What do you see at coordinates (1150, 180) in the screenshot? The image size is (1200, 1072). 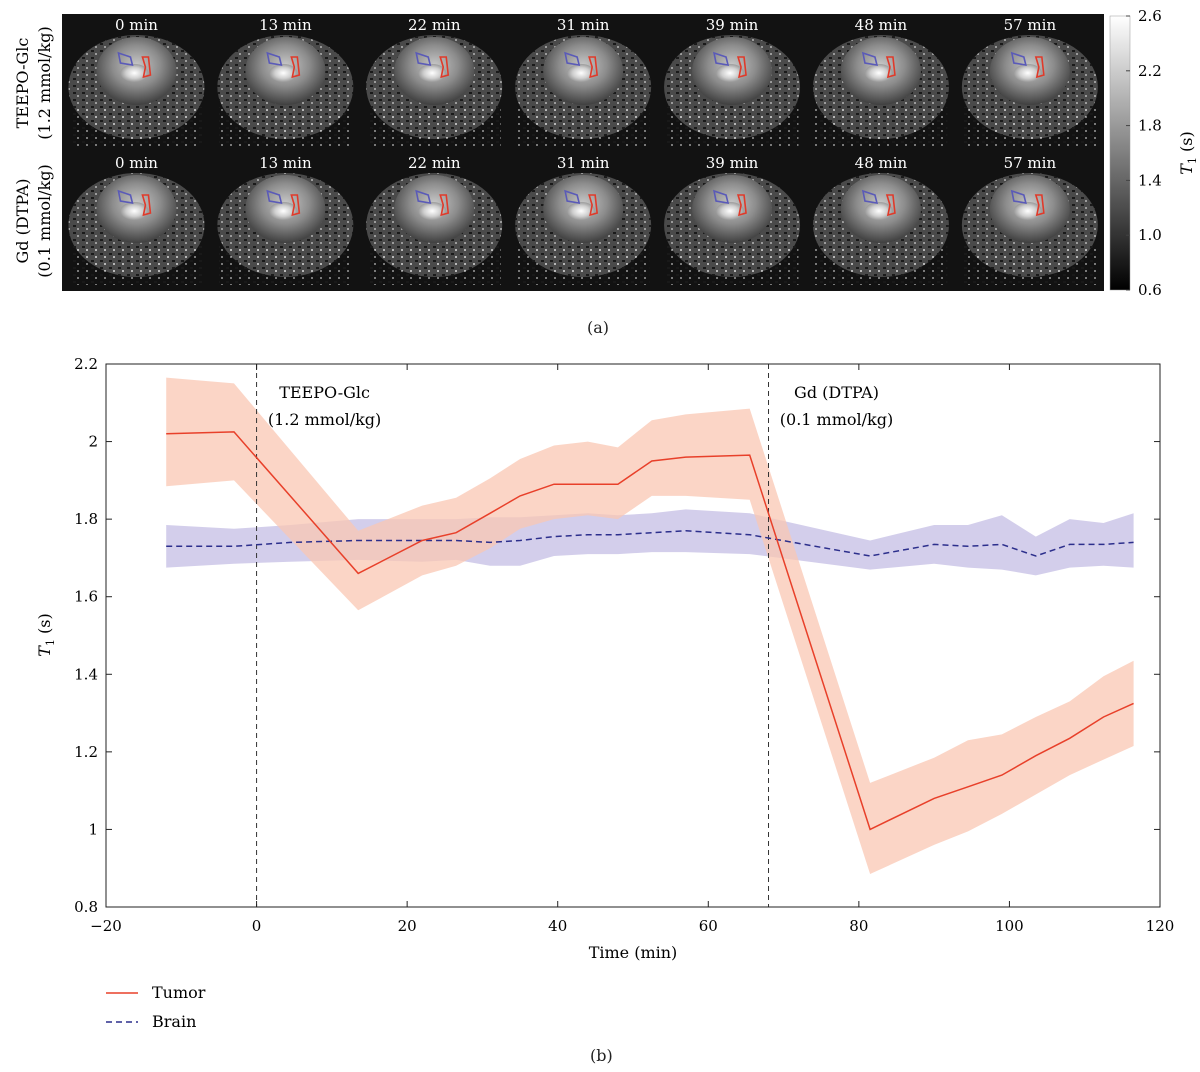 I see `colorbar-tick-label: 1.4` at bounding box center [1150, 180].